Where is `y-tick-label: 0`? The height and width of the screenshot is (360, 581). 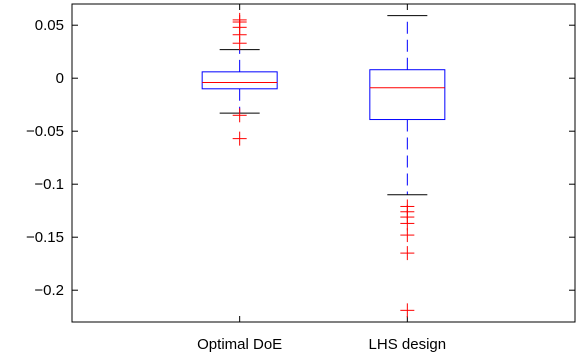
y-tick-label: 0 is located at coordinates (60, 78).